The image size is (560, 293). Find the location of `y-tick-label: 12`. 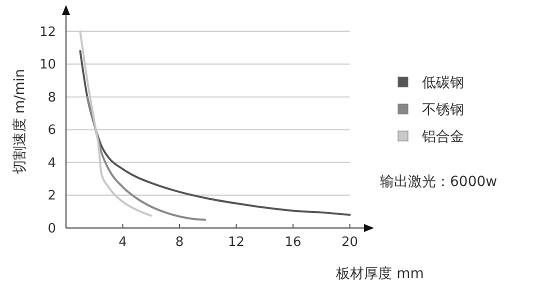

y-tick-label: 12 is located at coordinates (47, 32).